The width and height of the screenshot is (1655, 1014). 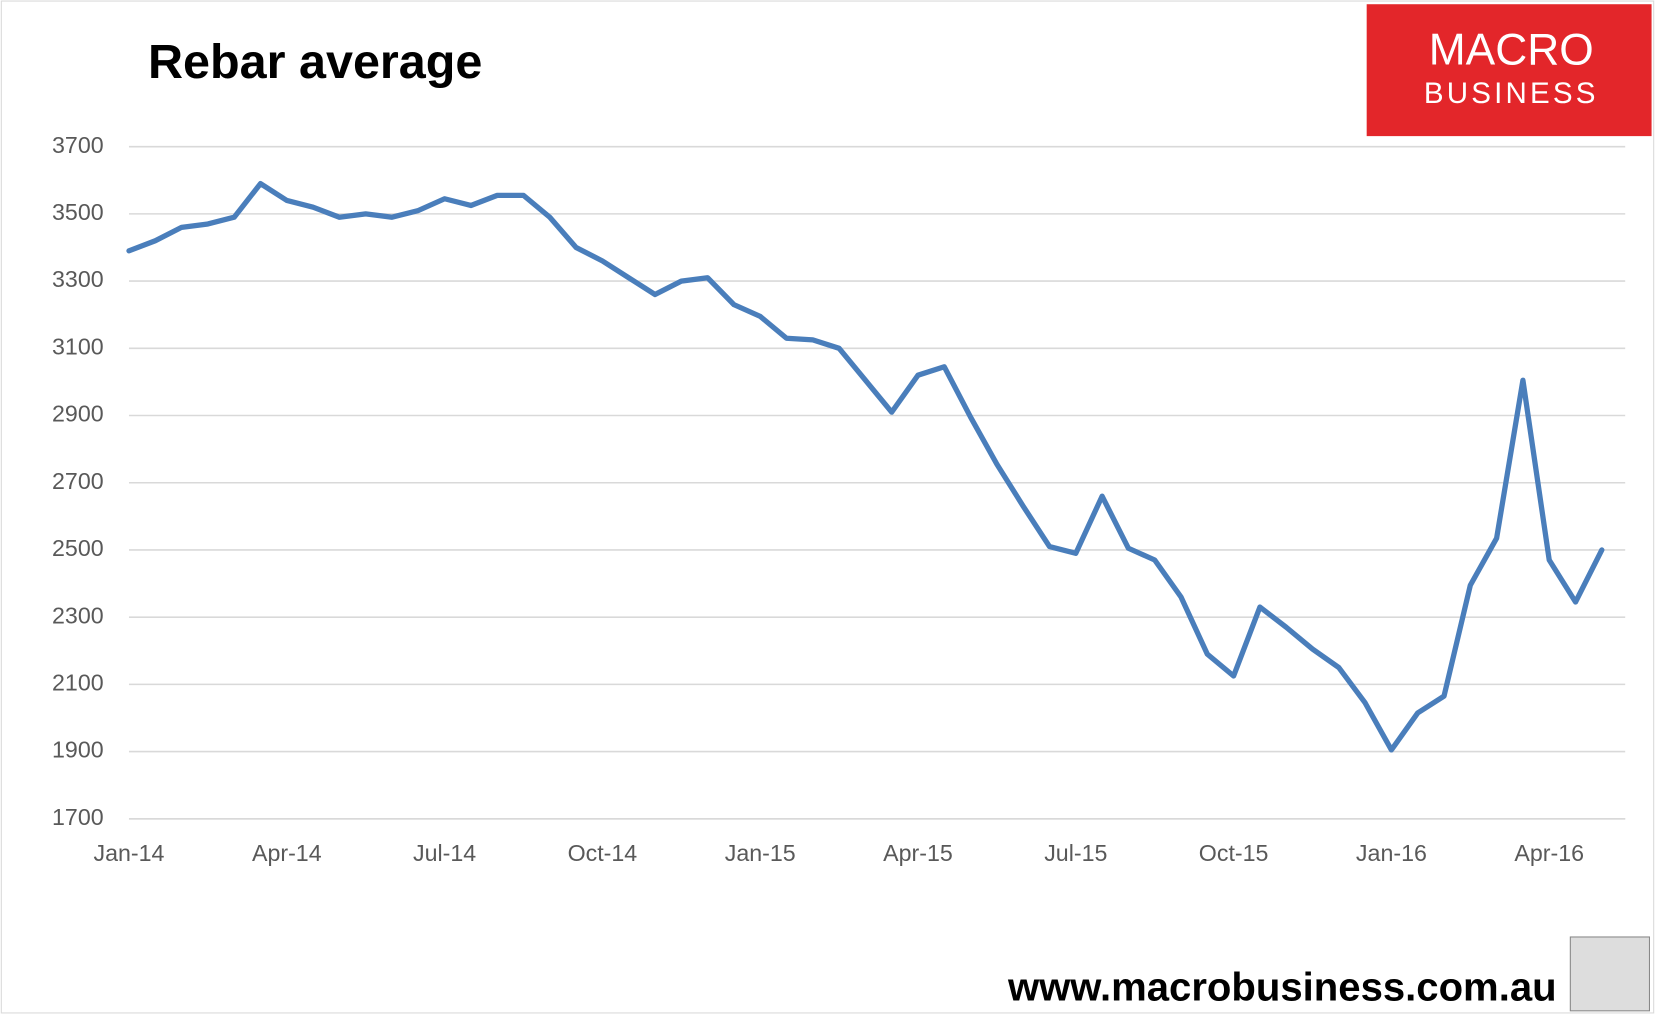 I want to click on y-tick-label: 3100, so click(x=78, y=346).